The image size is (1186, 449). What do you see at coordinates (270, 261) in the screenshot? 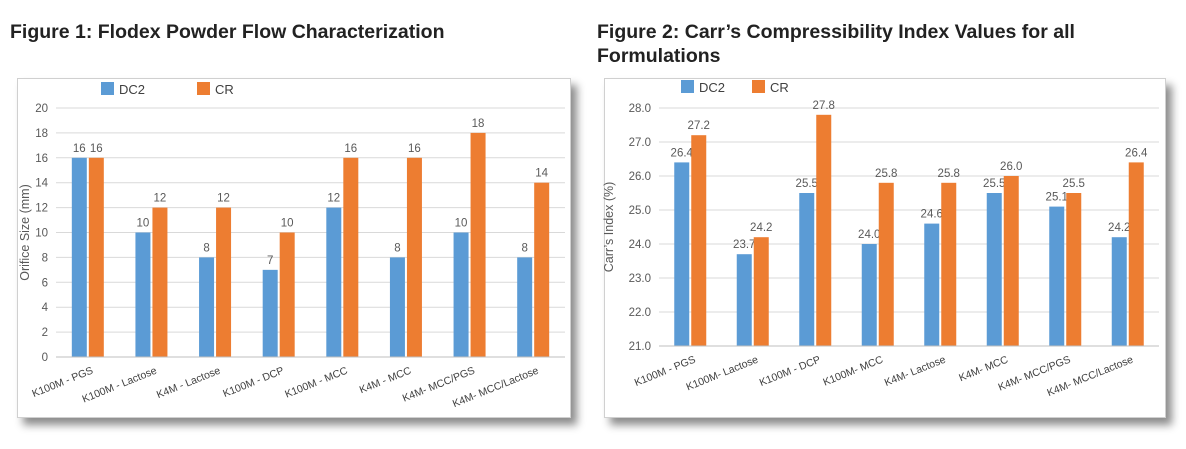
I see `data-label: 7` at bounding box center [270, 261].